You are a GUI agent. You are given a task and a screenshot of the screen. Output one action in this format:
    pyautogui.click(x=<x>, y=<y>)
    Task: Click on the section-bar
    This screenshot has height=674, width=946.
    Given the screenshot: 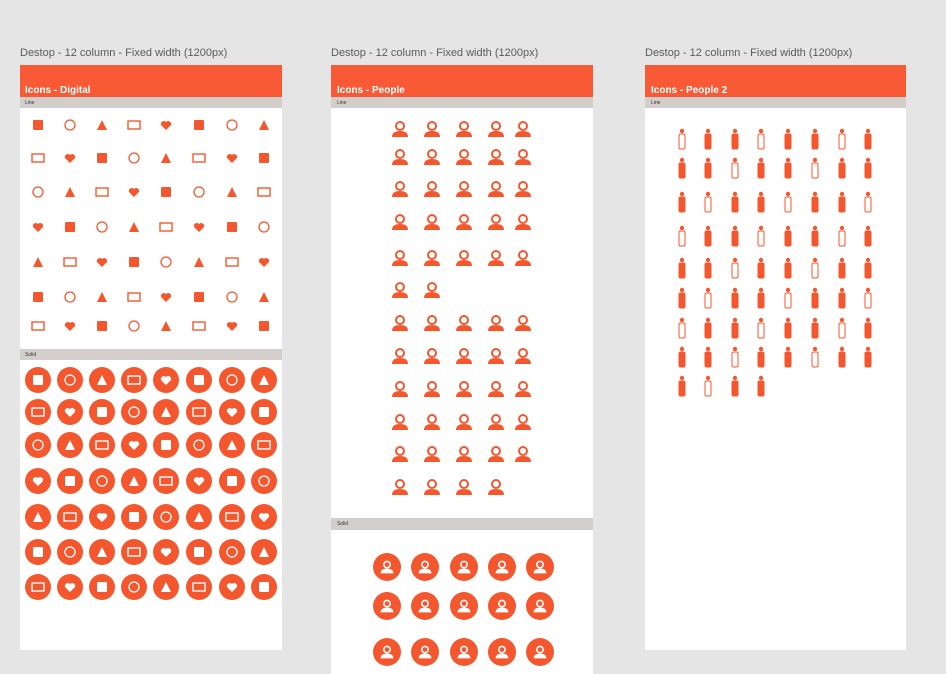 What is the action you would take?
    pyautogui.click(x=151, y=102)
    